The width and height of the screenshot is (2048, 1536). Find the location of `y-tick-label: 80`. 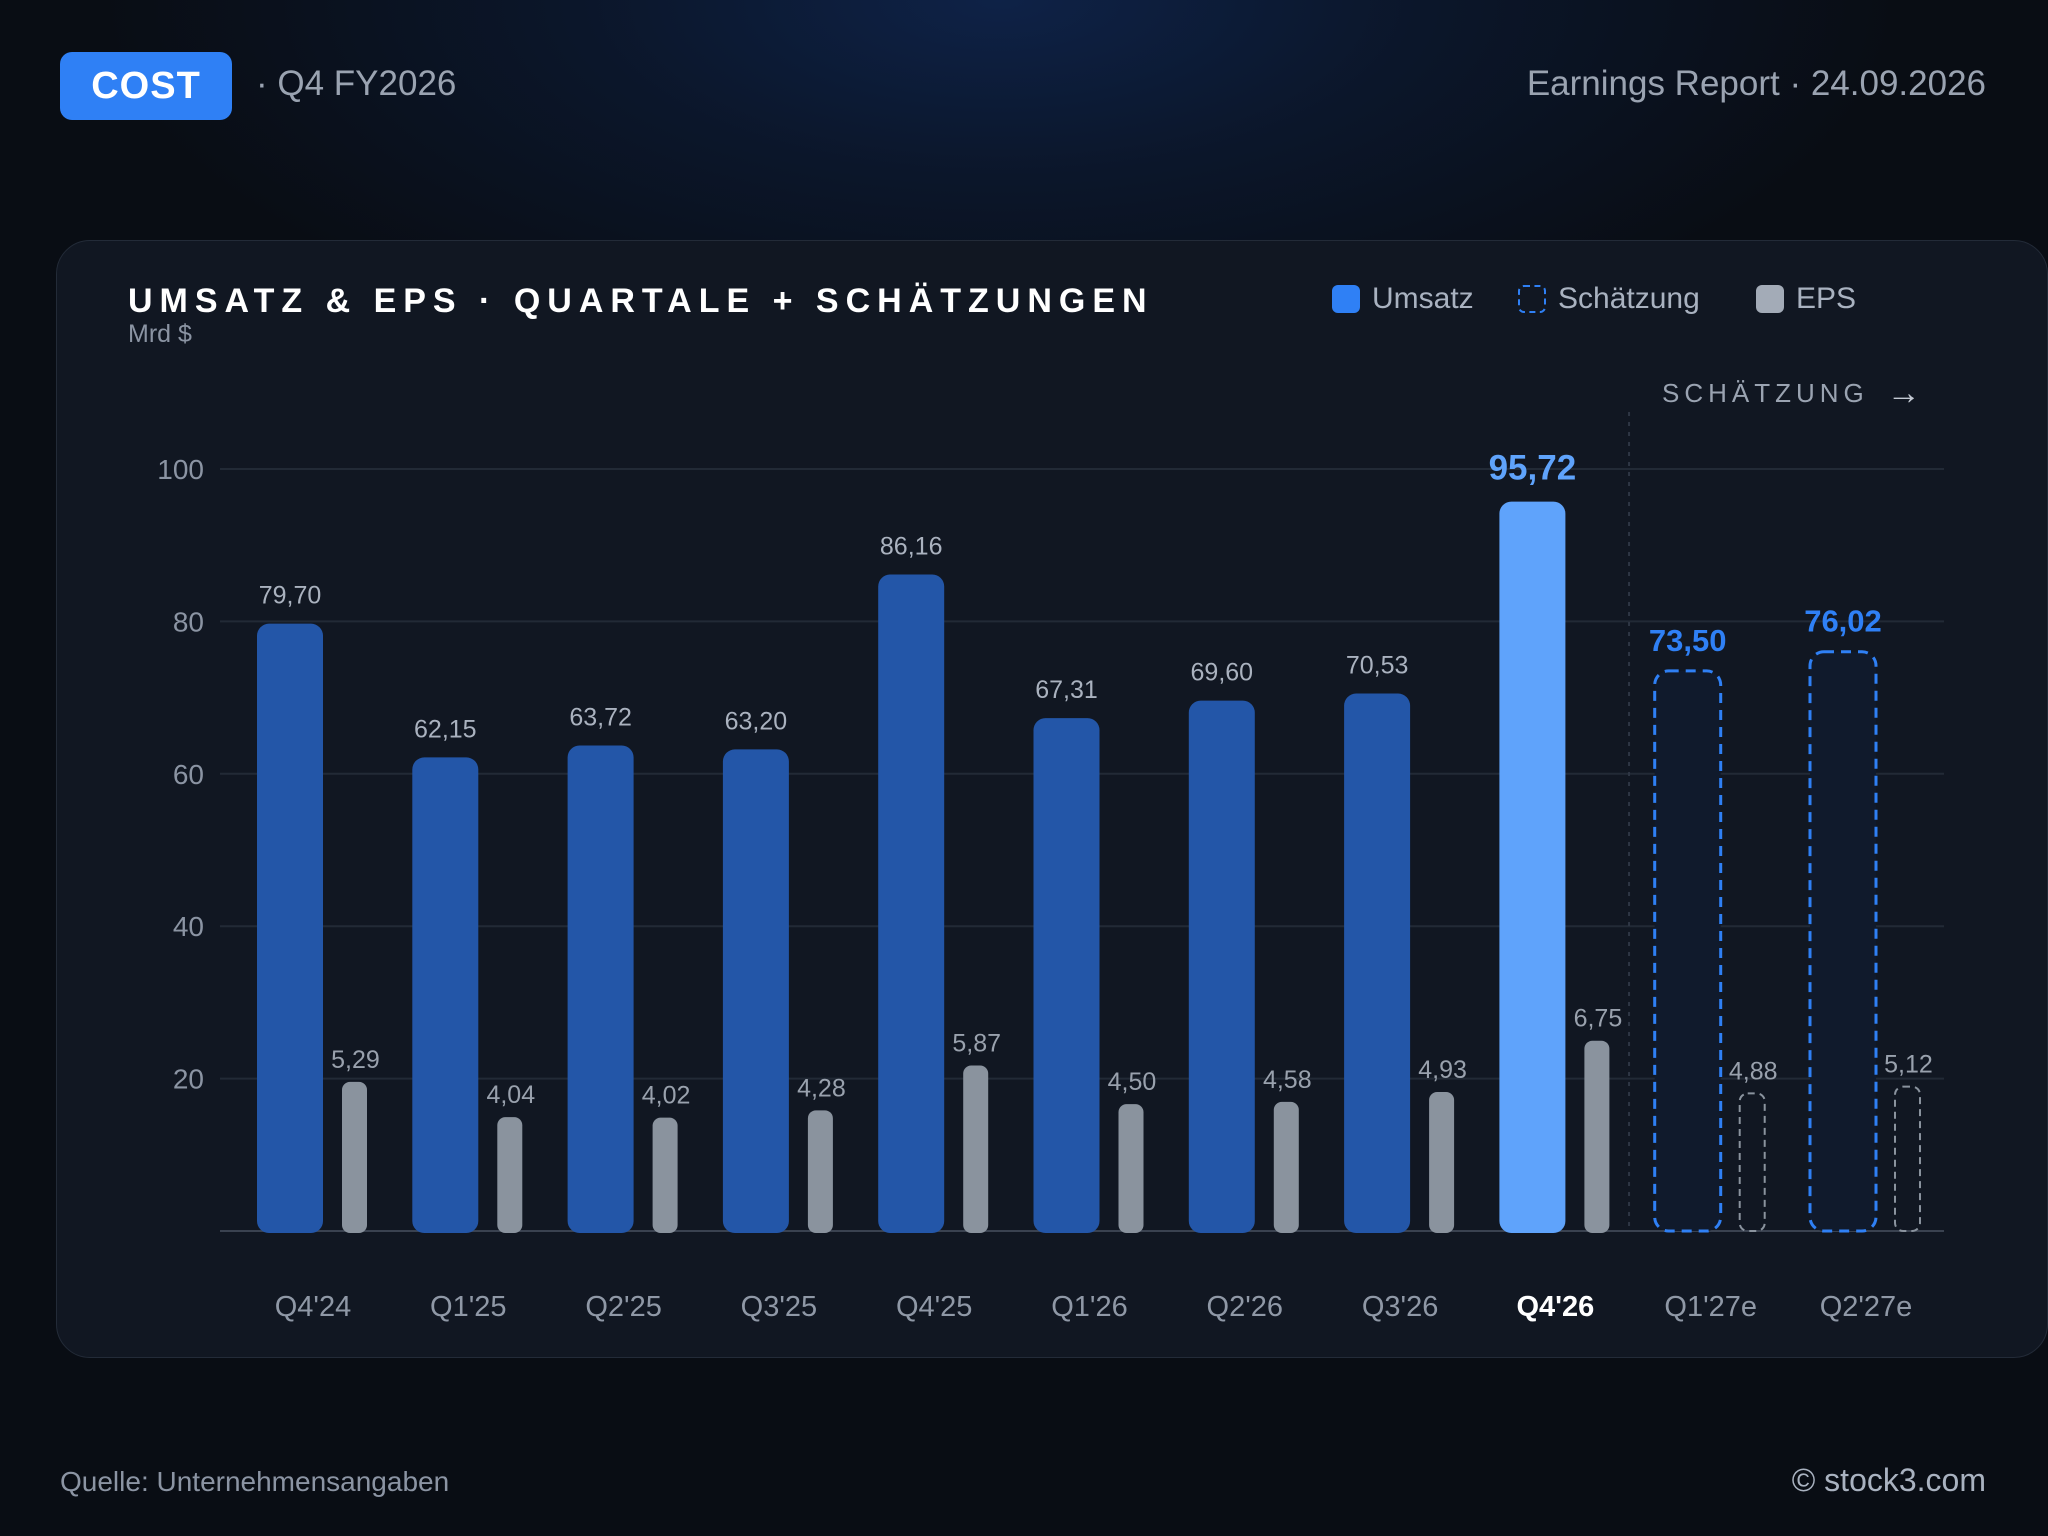

y-tick-label: 80 is located at coordinates (188, 621).